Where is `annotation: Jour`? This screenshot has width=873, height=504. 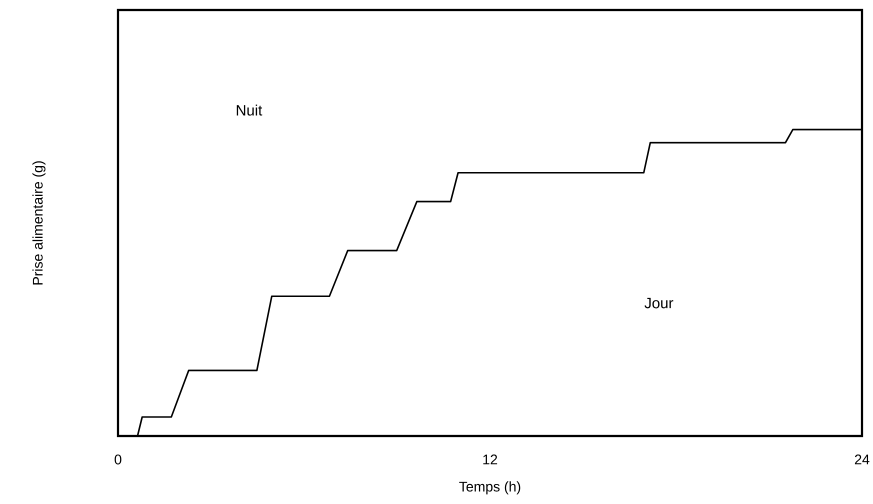 annotation: Jour is located at coordinates (659, 303).